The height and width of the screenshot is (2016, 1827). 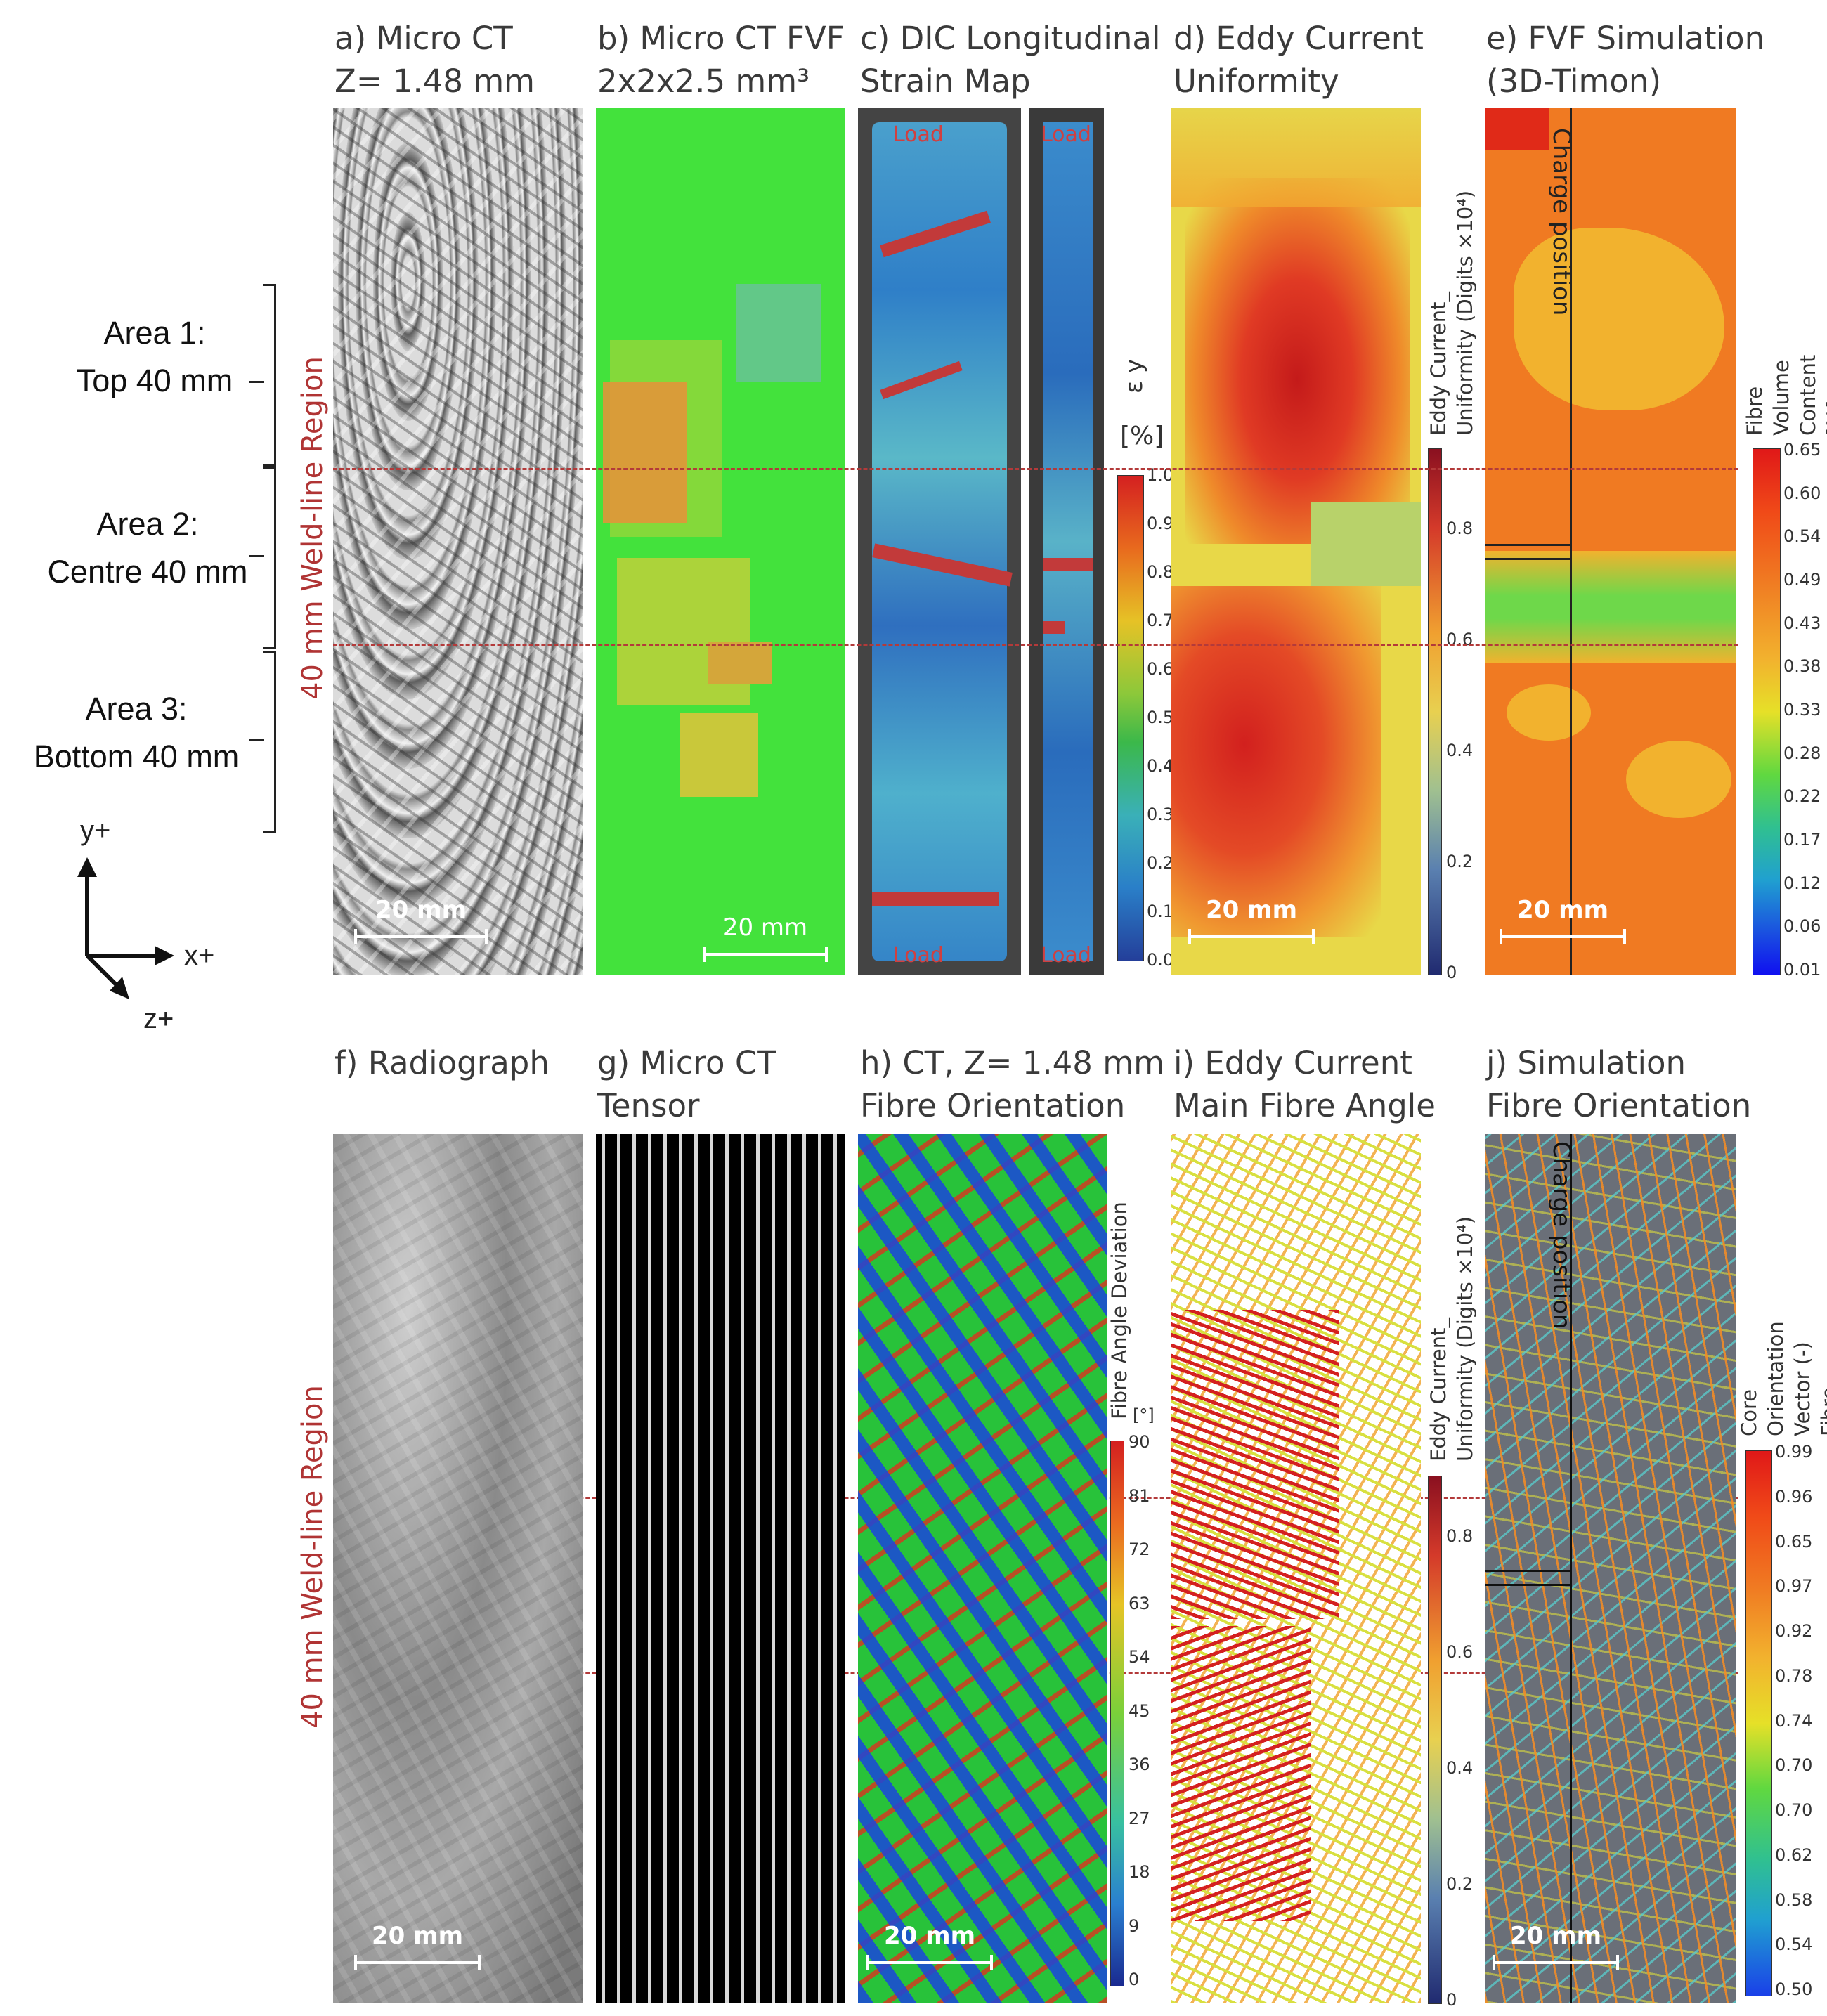 What do you see at coordinates (1066, 955) in the screenshot?
I see `load-label-side-bottom: Load` at bounding box center [1066, 955].